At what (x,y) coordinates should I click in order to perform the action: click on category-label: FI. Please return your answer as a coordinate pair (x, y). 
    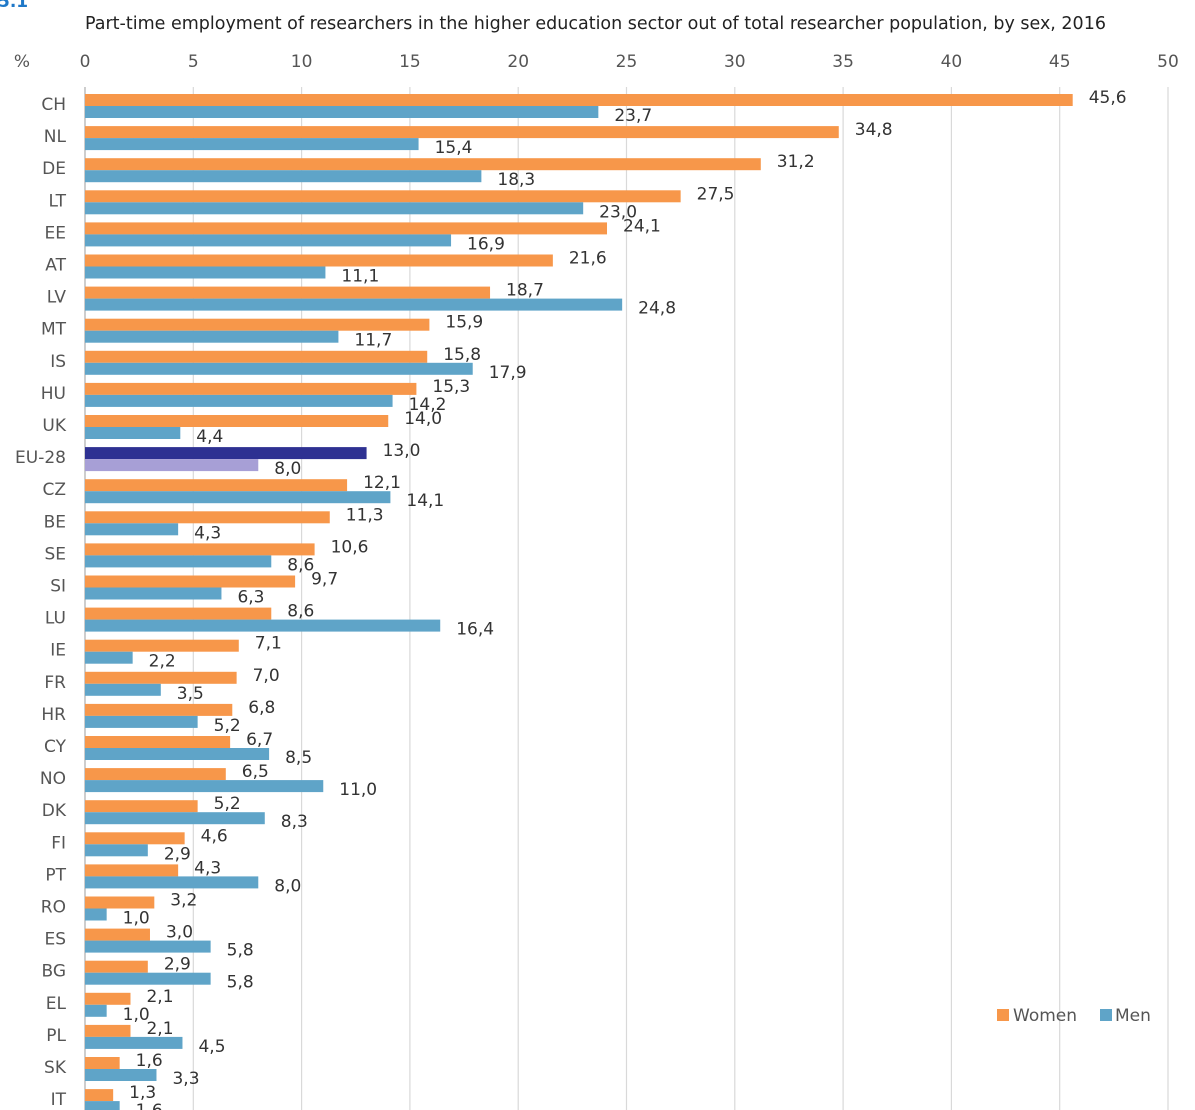
    Looking at the image, I should click on (58, 843).